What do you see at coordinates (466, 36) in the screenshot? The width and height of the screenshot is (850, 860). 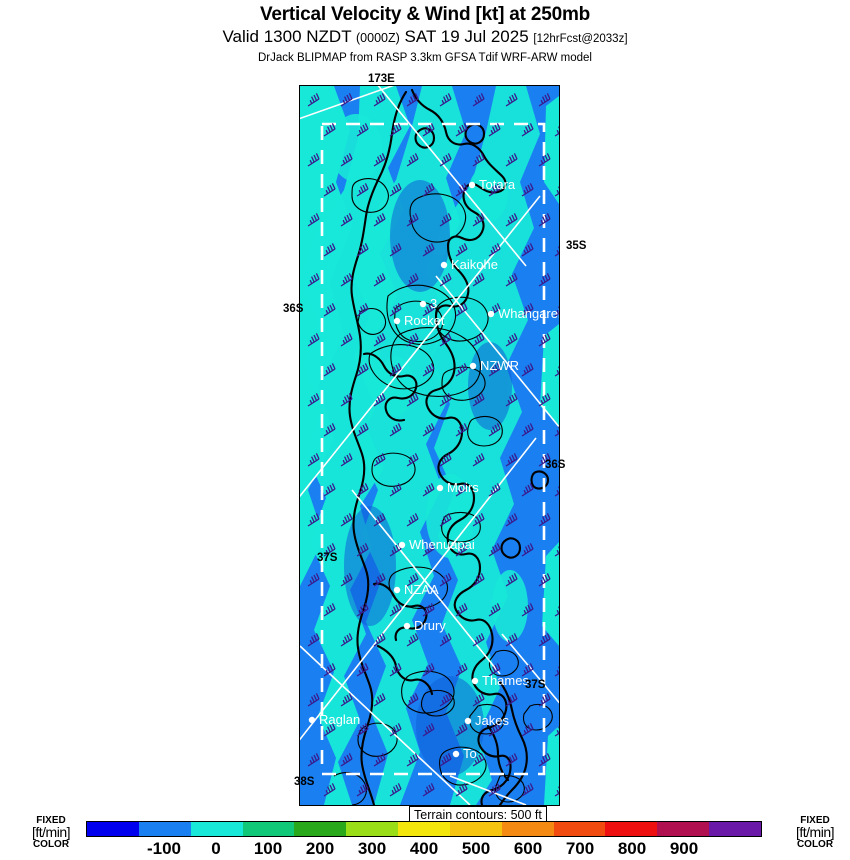 I see `valid-date: SAT 19 Jul 2025` at bounding box center [466, 36].